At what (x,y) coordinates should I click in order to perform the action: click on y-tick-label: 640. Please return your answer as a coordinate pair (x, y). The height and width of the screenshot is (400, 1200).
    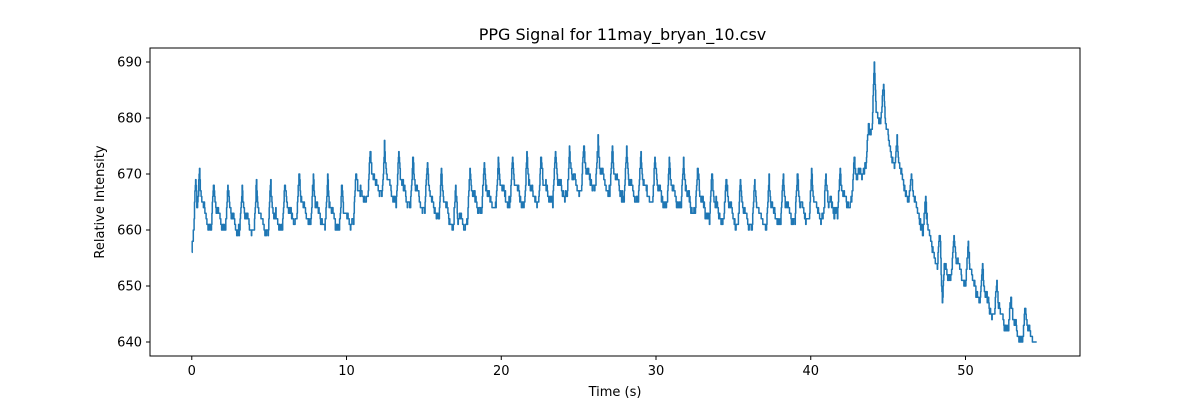
    Looking at the image, I should click on (129, 343).